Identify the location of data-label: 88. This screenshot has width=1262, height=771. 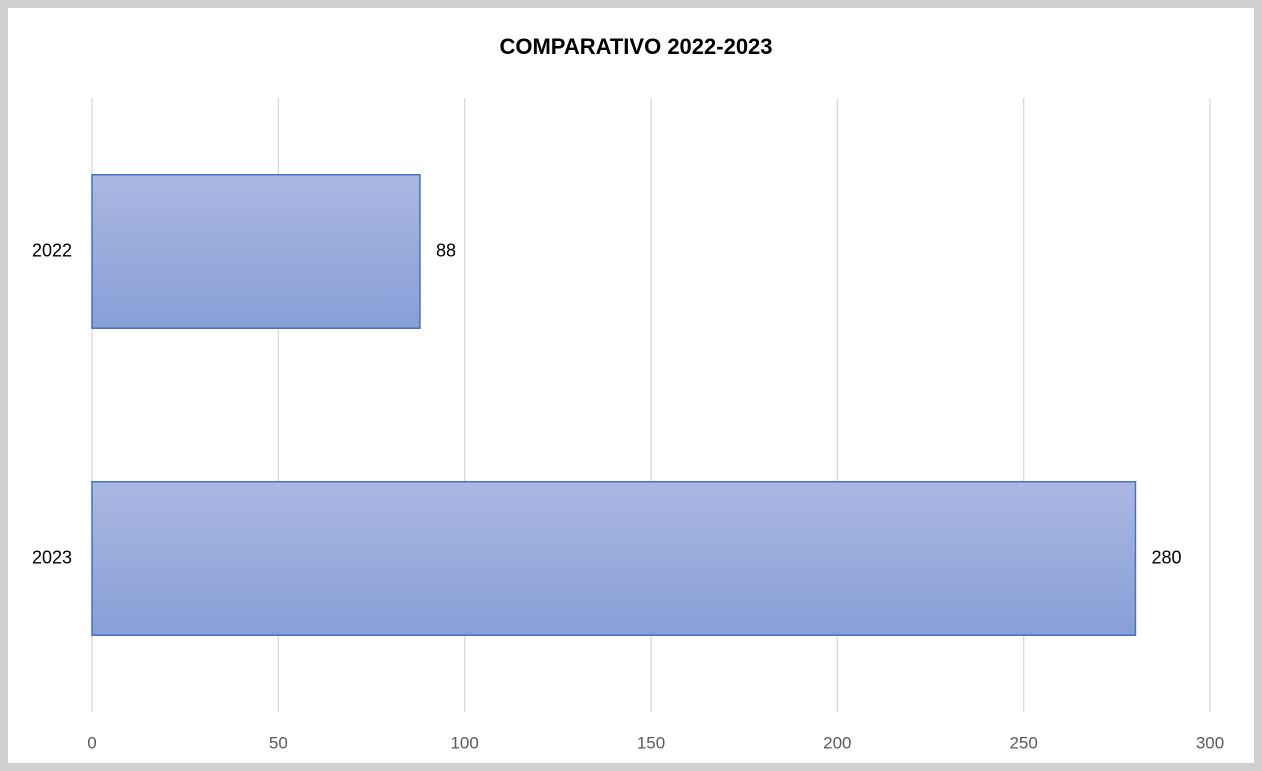
(446, 250).